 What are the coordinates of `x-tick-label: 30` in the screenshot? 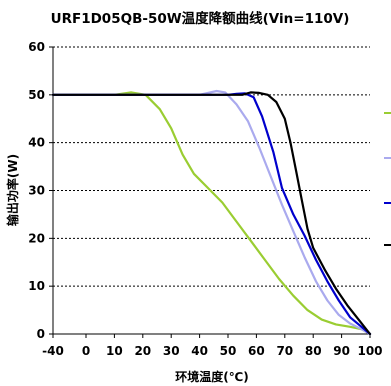 It's located at (171, 351).